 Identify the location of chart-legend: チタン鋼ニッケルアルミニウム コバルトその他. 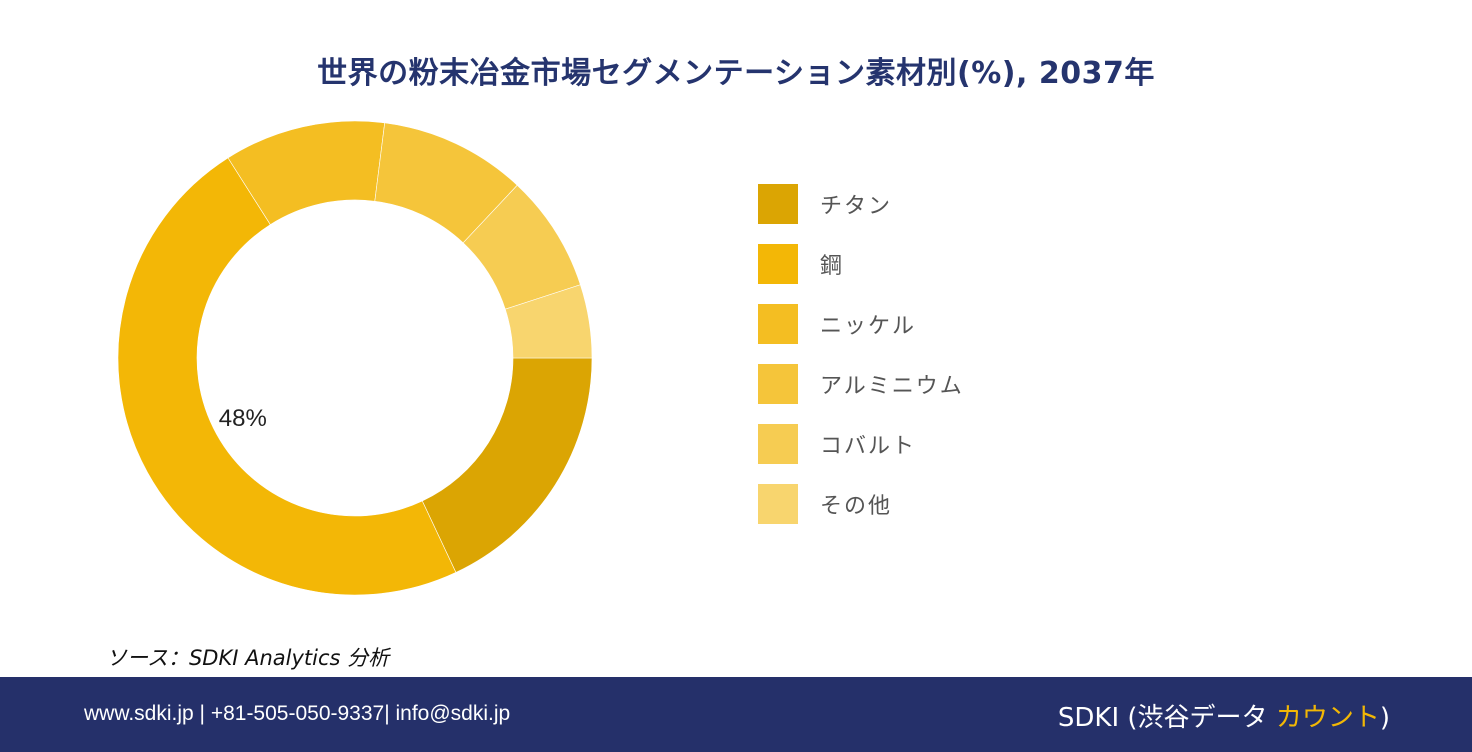
(861, 364).